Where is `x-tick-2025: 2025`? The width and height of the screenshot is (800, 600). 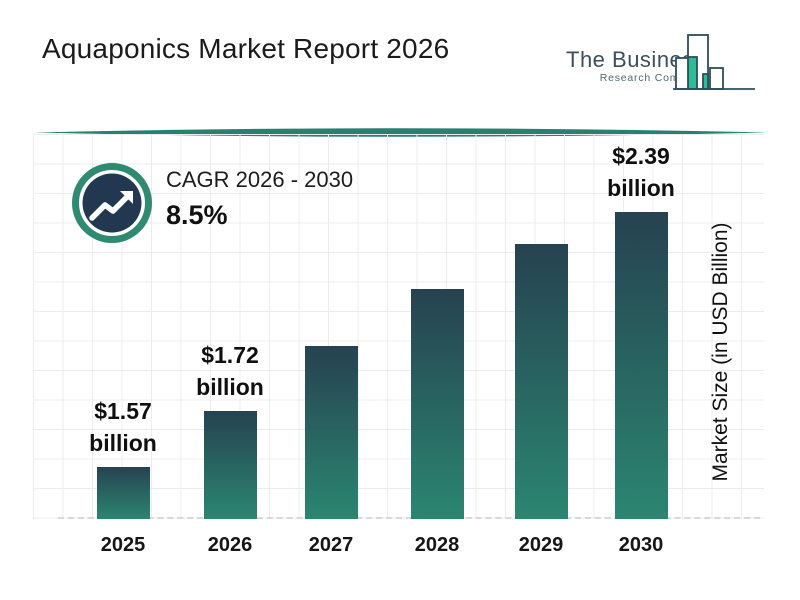
x-tick-2025: 2025 is located at coordinates (123, 545).